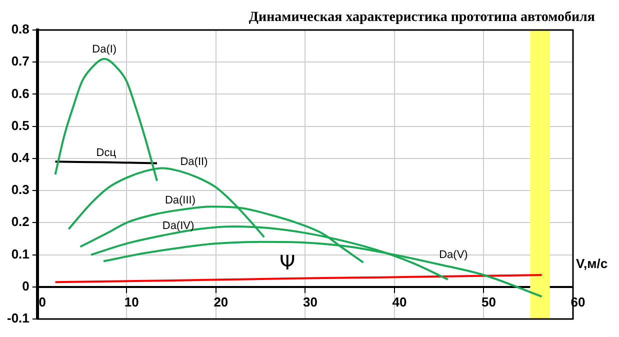  What do you see at coordinates (221, 302) in the screenshot?
I see `x-tick-label: 20` at bounding box center [221, 302].